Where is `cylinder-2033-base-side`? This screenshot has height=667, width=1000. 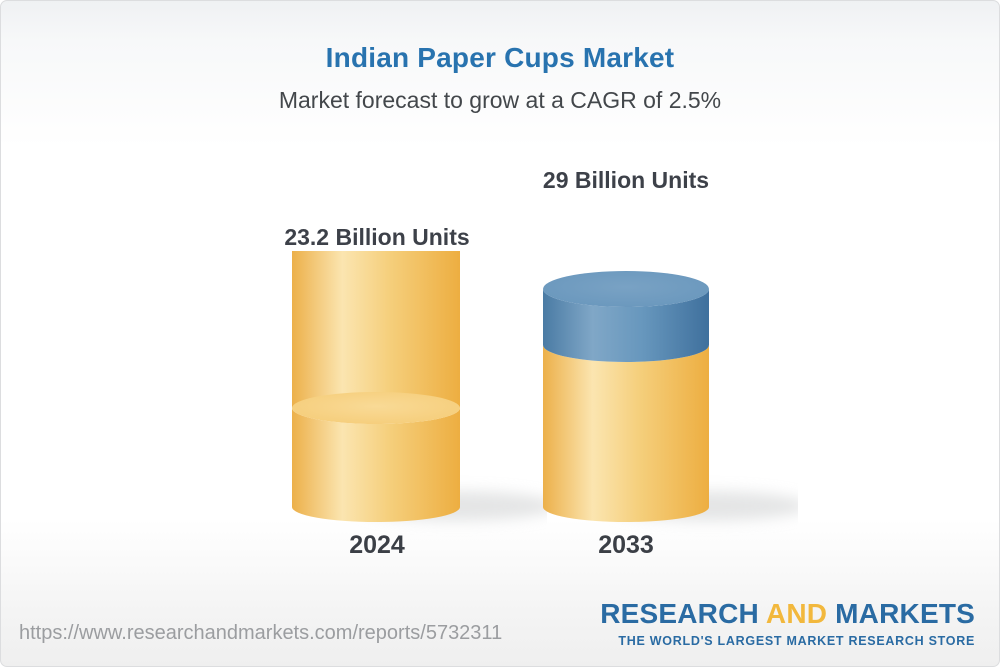
cylinder-2033-base-side is located at coordinates (626, 433).